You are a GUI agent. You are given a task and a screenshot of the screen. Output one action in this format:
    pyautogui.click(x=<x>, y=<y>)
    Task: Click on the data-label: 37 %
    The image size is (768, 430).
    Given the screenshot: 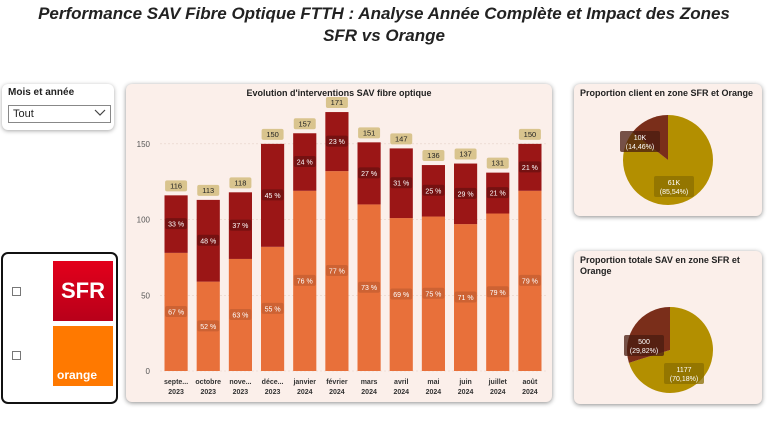 What is the action you would take?
    pyautogui.click(x=240, y=226)
    